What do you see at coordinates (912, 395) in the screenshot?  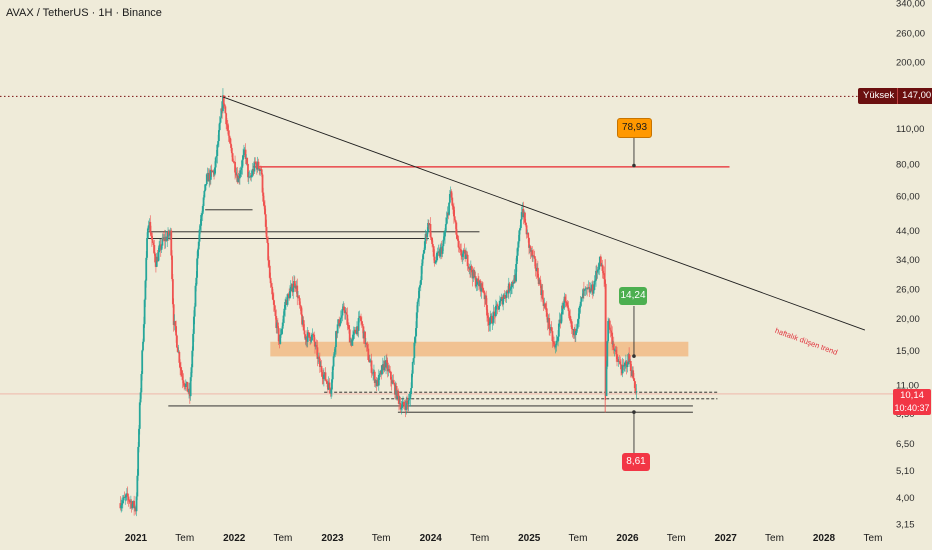 I see `last-price-value: 10,14` at bounding box center [912, 395].